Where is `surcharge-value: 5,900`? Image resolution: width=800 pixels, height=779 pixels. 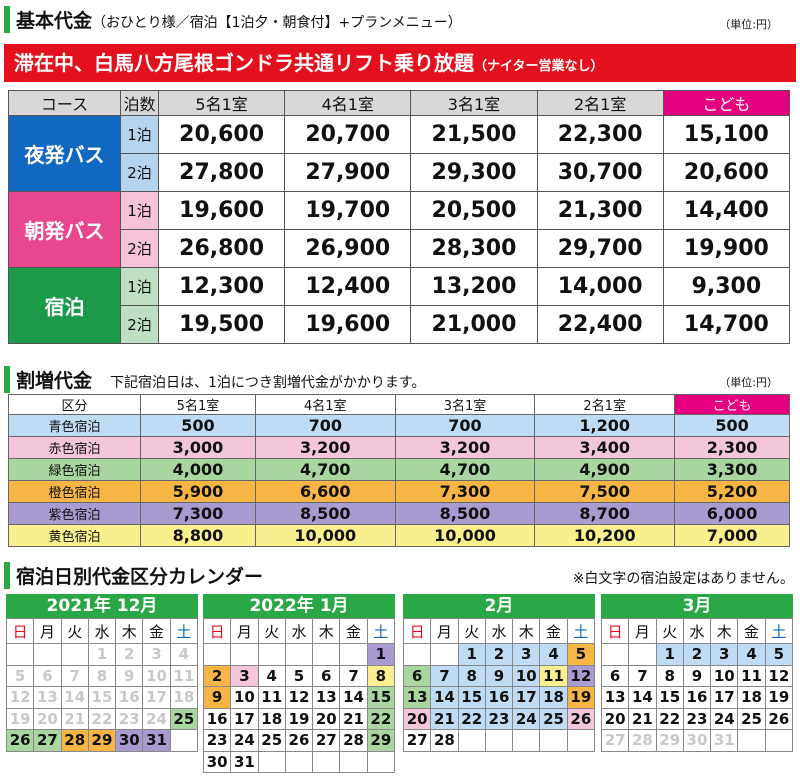 surcharge-value: 5,900 is located at coordinates (198, 491).